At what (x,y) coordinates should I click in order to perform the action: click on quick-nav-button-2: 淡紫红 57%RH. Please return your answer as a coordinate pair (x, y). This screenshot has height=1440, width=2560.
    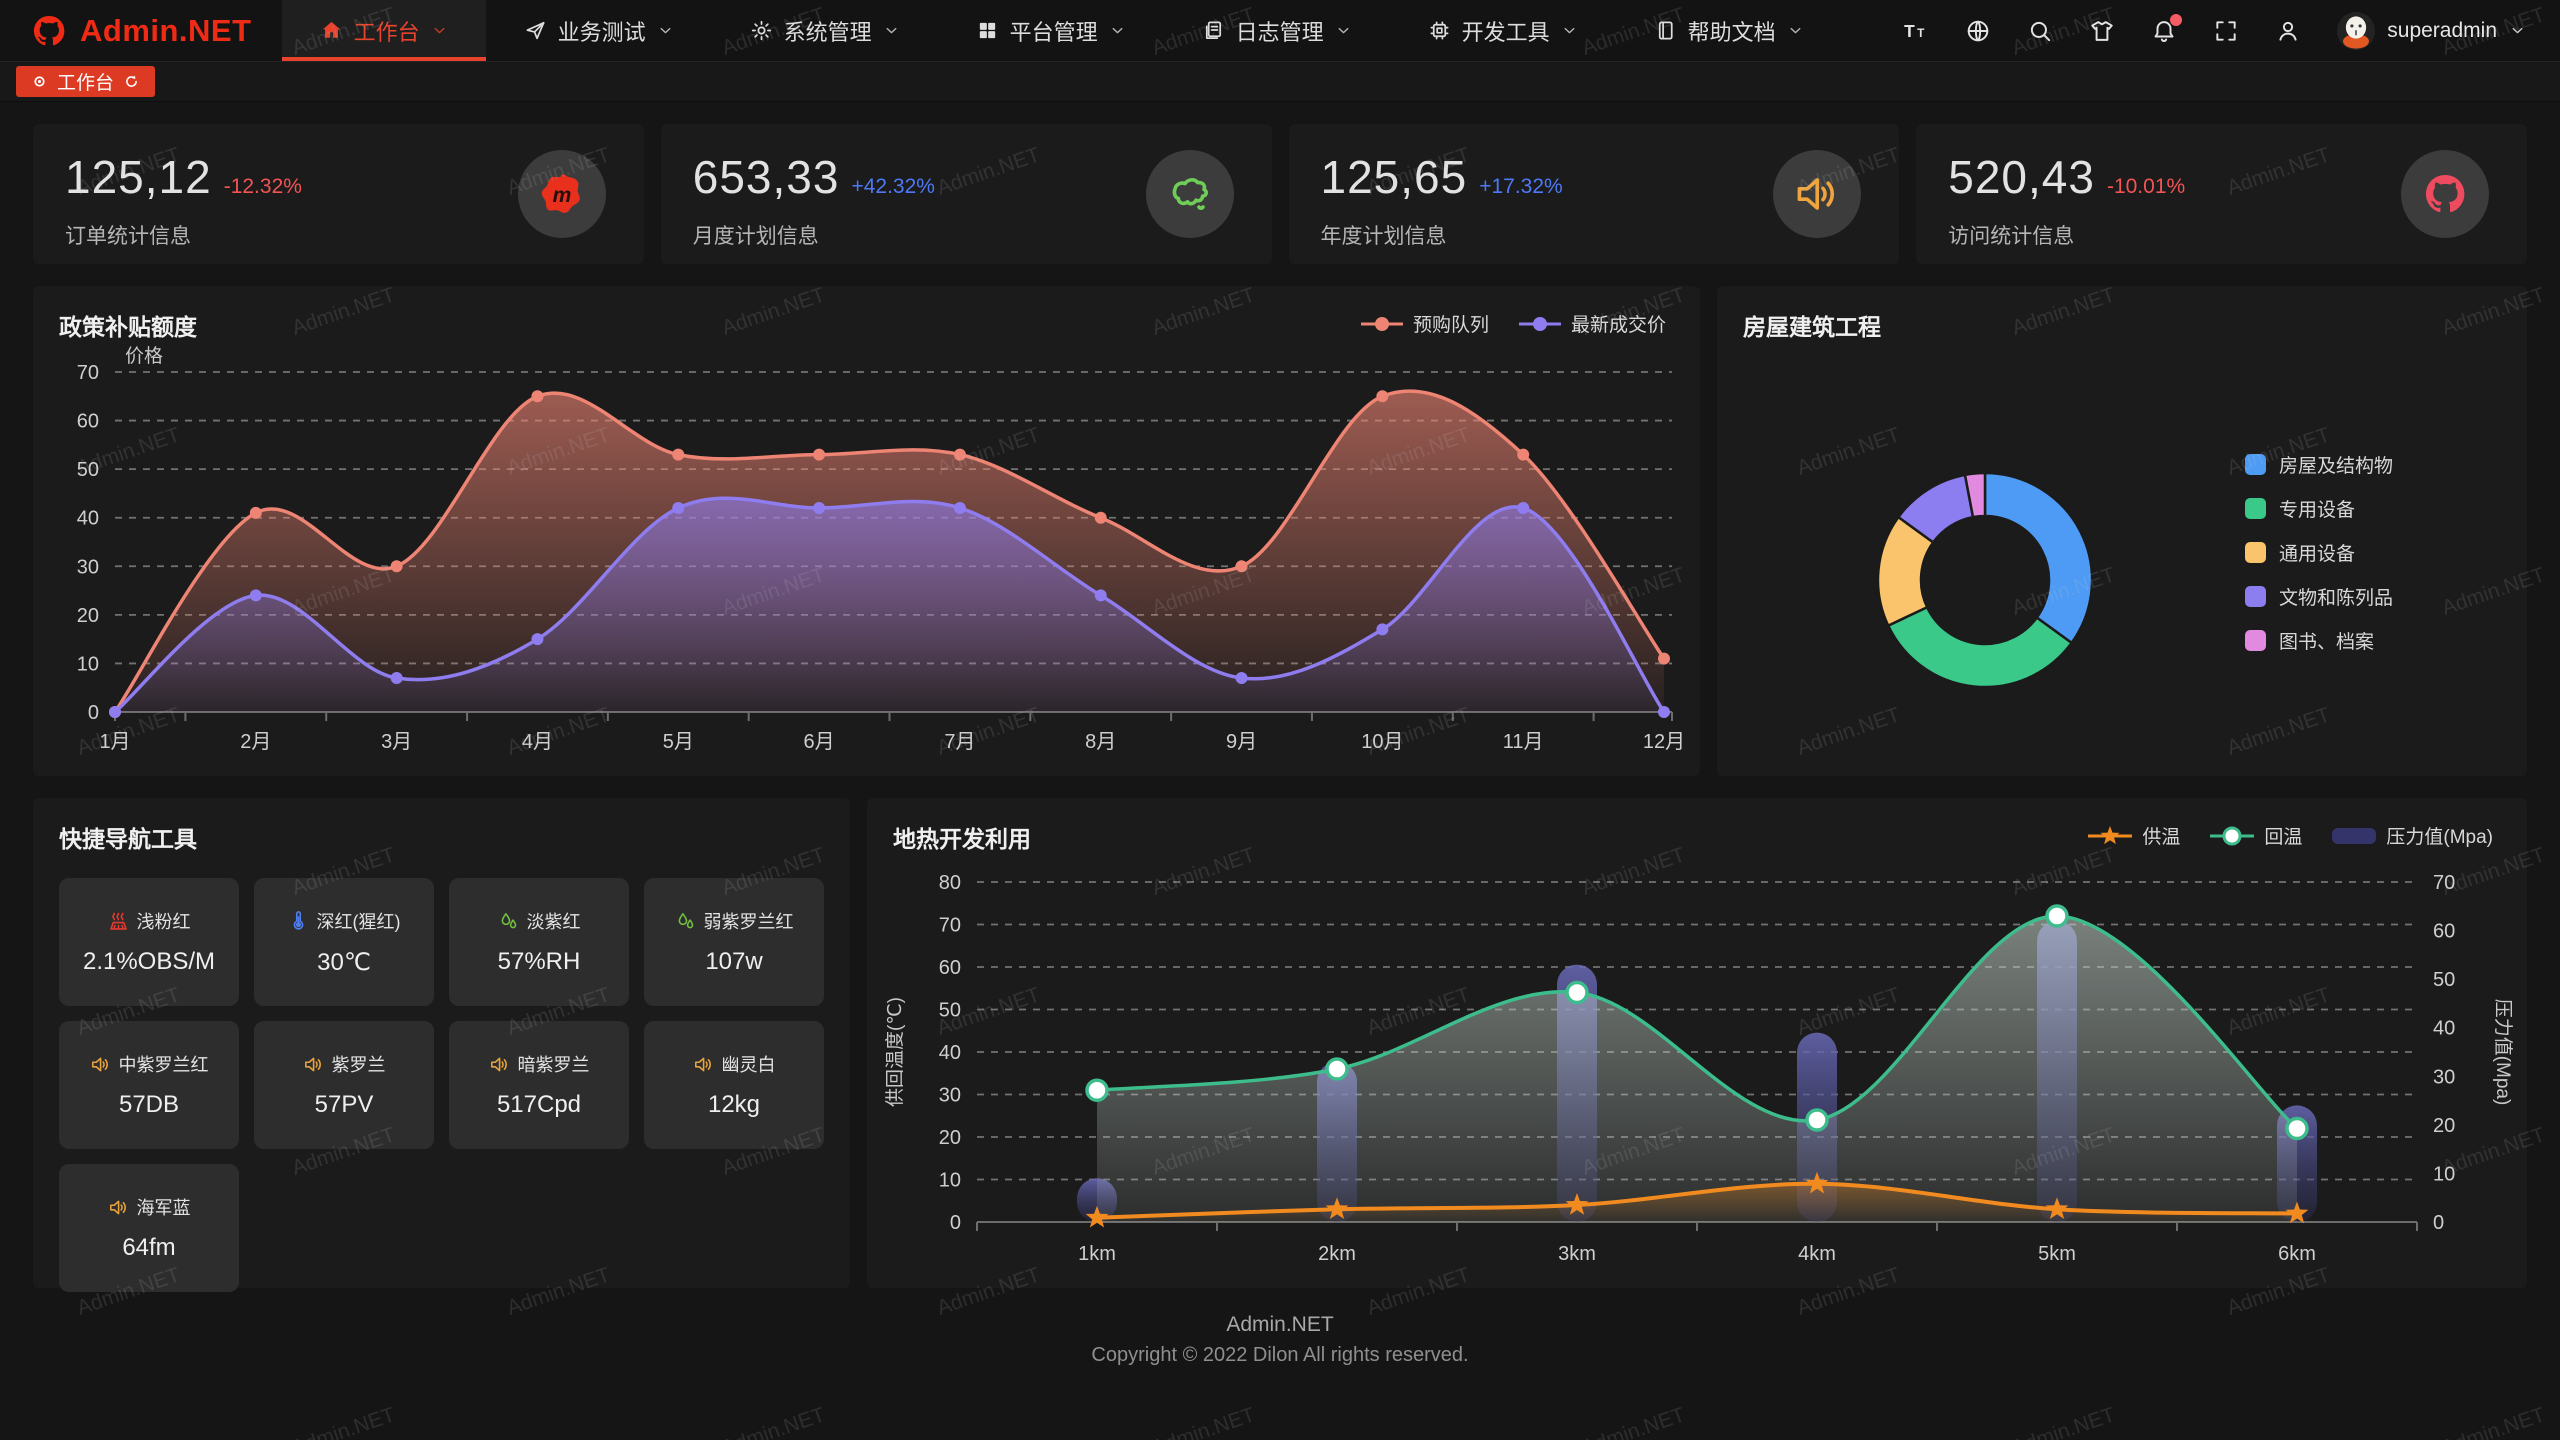
    Looking at the image, I should click on (539, 942).